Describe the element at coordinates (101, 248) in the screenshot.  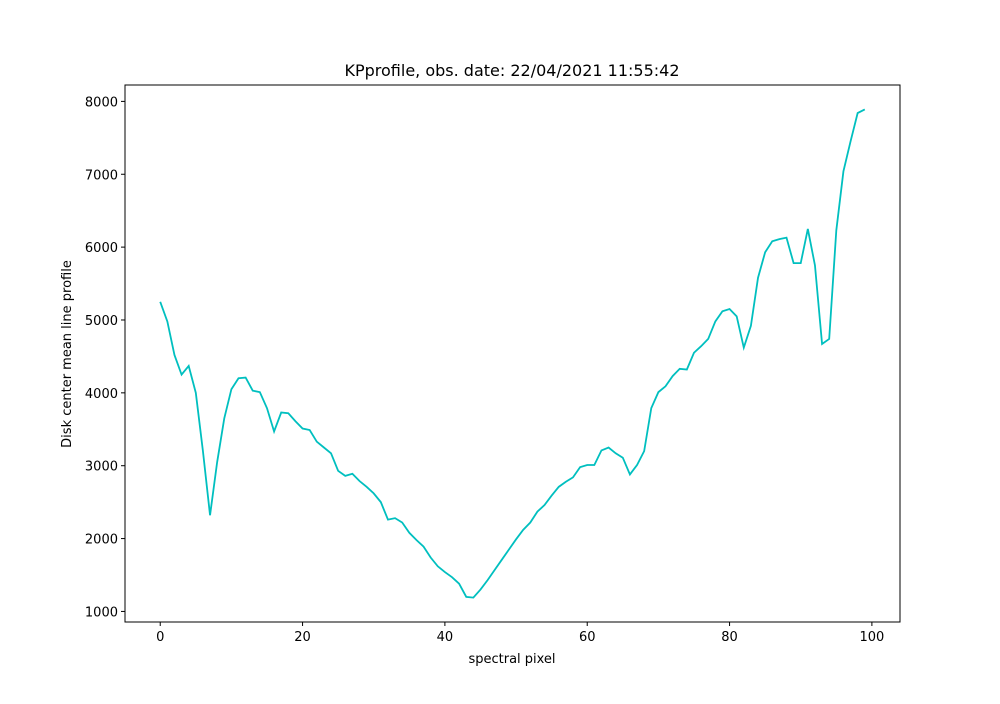
I see `y-tick-label: 6000` at that location.